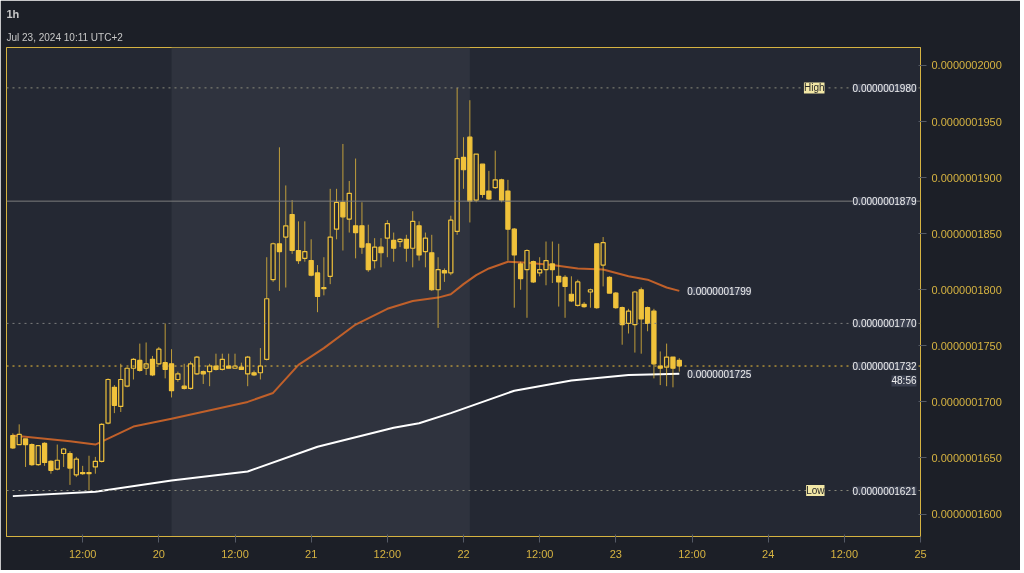  Describe the element at coordinates (966, 514) in the screenshot. I see `y-tick-label: 0.0000001600` at that location.